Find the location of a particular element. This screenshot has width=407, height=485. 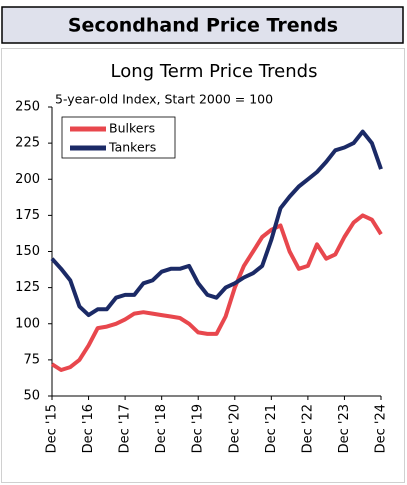

y-tick-label: 100 is located at coordinates (27, 323).